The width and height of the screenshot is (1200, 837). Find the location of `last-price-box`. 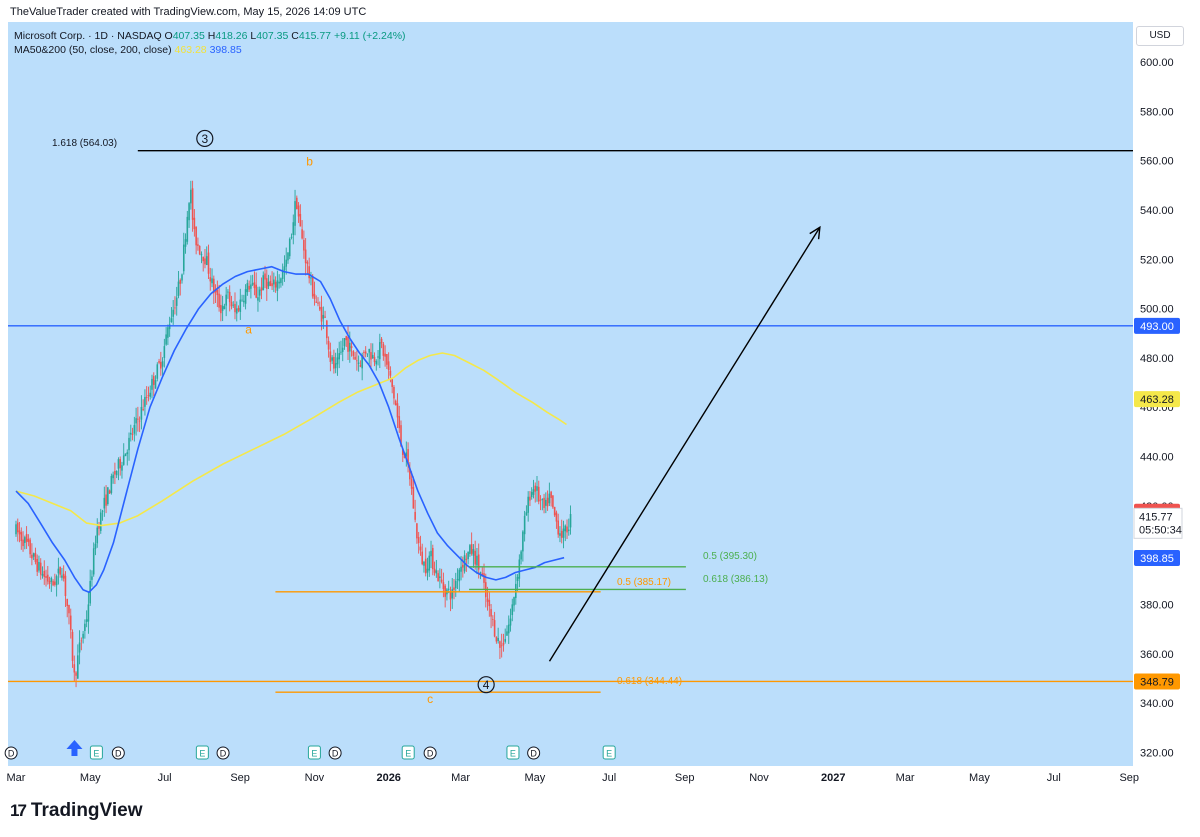

last-price-box is located at coordinates (1158, 523).